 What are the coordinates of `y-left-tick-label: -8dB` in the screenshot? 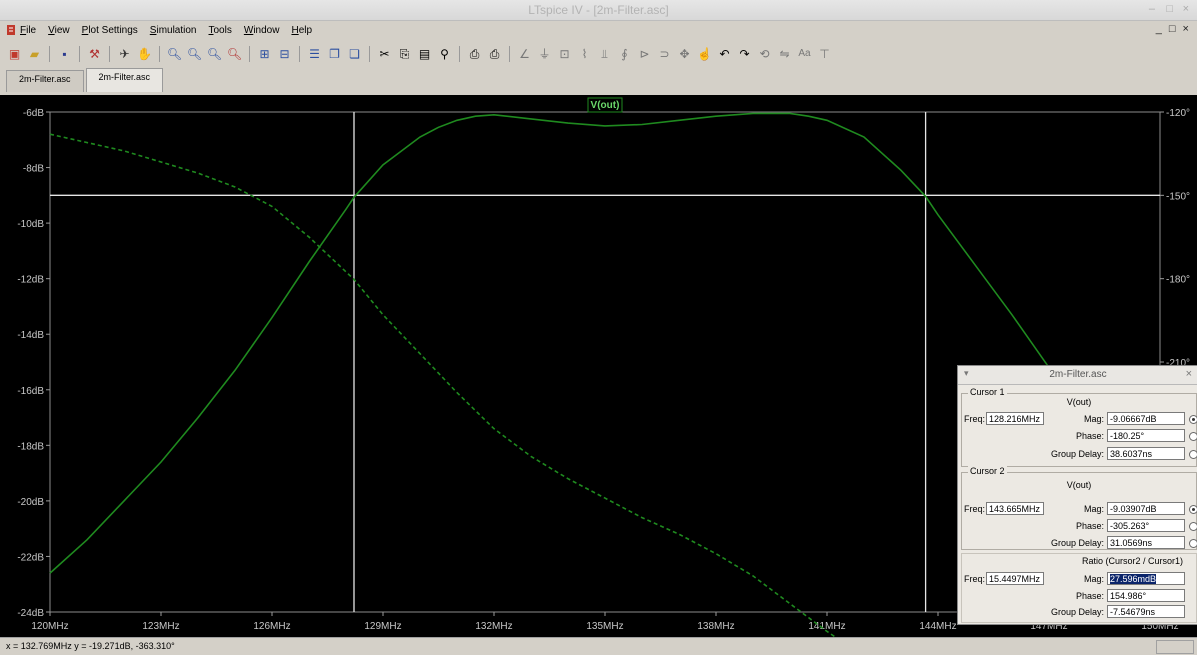 It's located at (33, 169).